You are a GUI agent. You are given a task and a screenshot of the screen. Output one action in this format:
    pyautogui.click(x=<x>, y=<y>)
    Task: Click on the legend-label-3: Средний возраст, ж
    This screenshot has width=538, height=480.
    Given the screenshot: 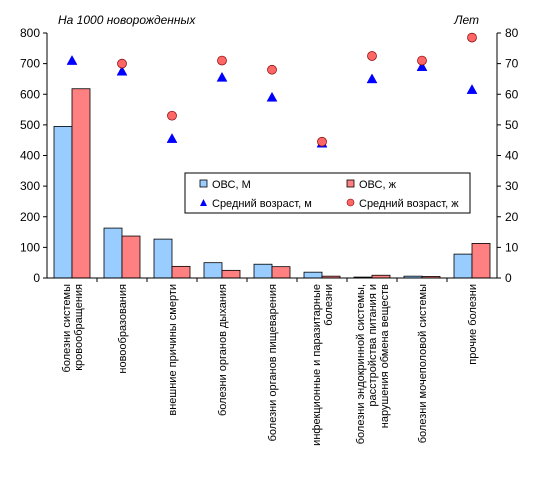 What is the action you would take?
    pyautogui.click(x=409, y=204)
    